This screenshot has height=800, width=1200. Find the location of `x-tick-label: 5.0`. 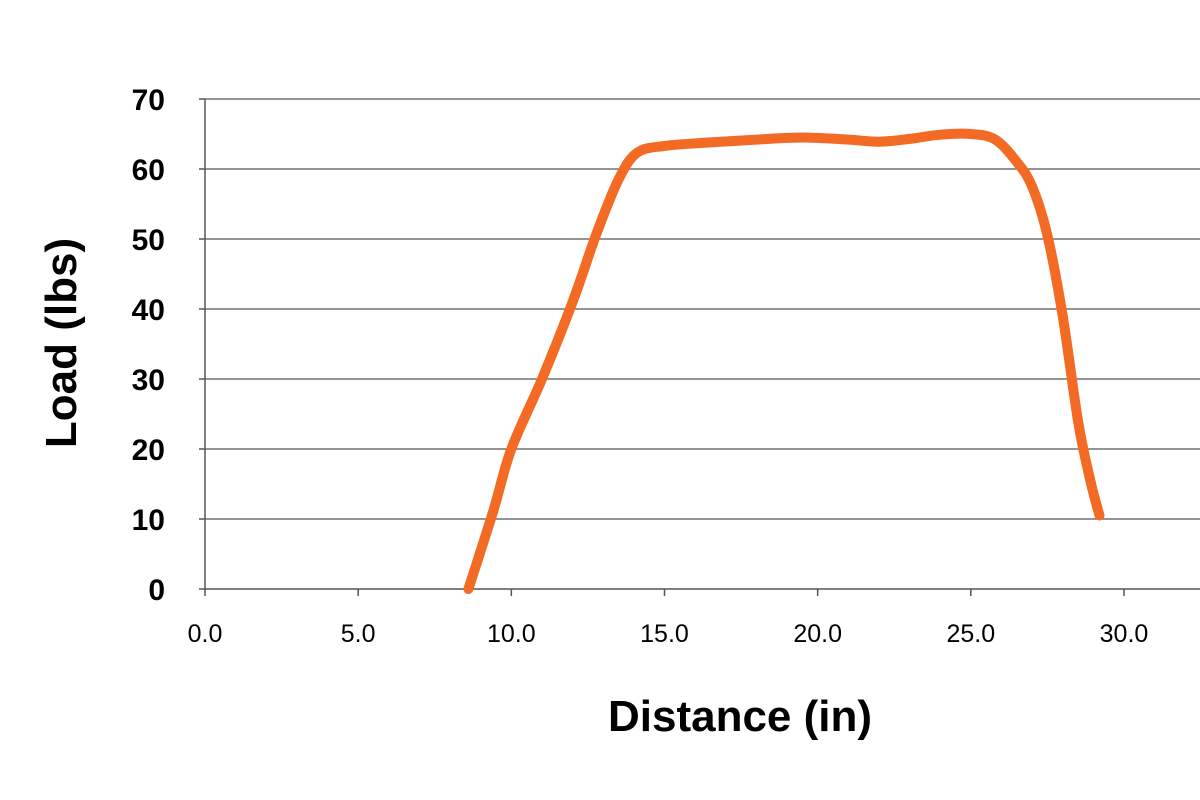

x-tick-label: 5.0 is located at coordinates (358, 634).